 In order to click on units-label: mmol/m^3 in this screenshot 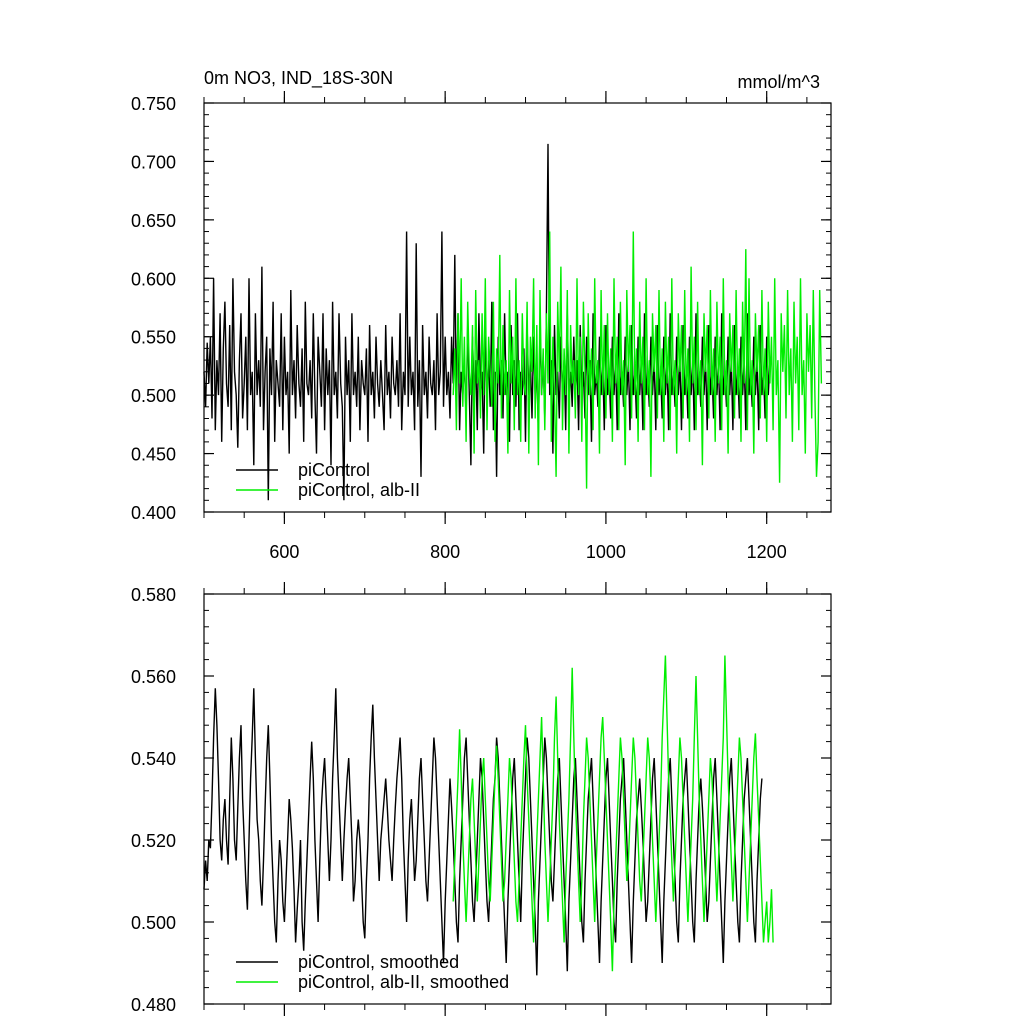, I will do `click(779, 82)`.